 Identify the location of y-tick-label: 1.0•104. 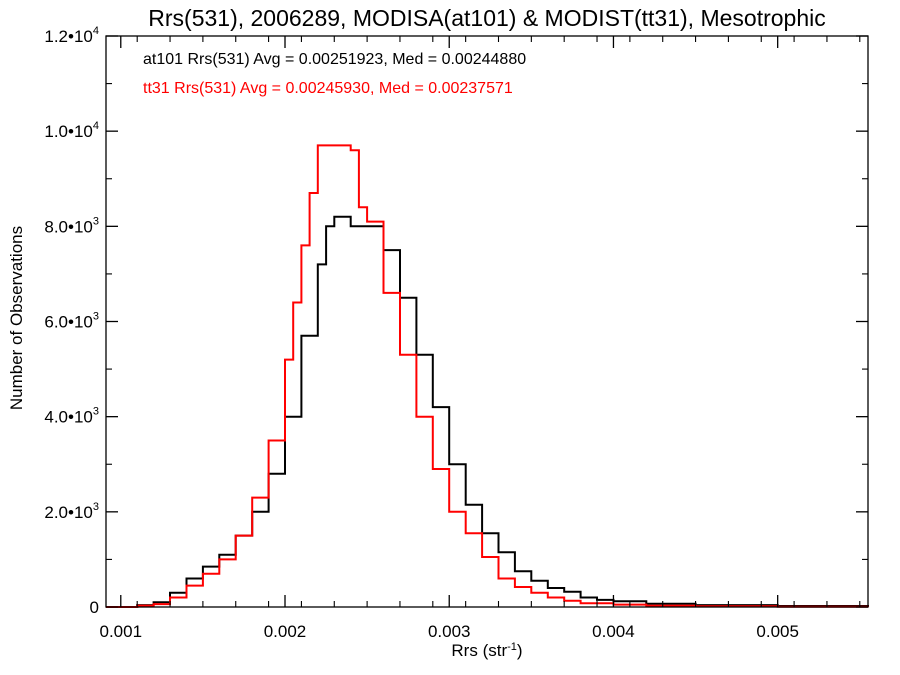
(71, 130).